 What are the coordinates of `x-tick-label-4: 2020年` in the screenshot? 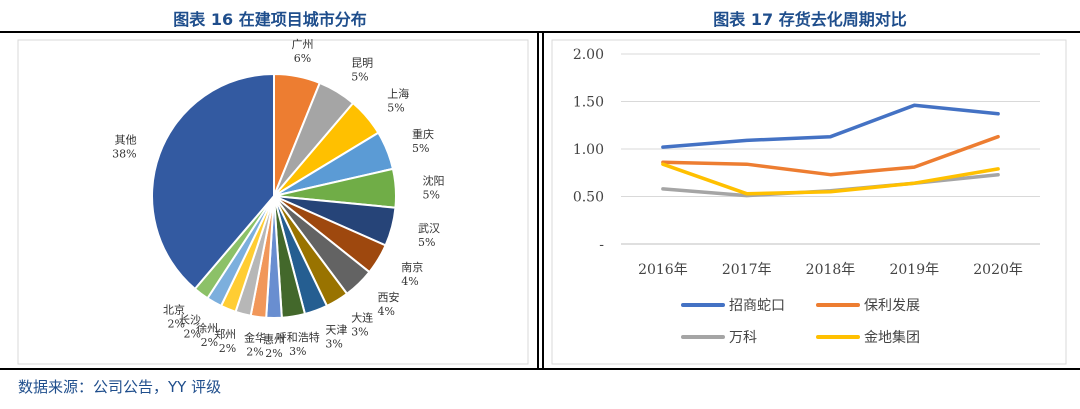 It's located at (998, 270).